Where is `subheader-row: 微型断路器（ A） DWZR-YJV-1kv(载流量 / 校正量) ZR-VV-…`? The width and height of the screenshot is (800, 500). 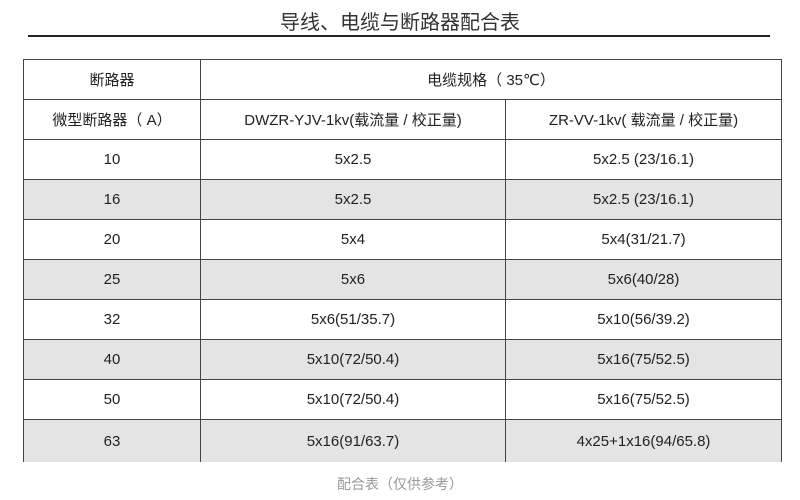
subheader-row: 微型断路器（ A） DWZR-YJV-1kv(载流量 / 校正量) ZR-VV-… is located at coordinates (403, 119).